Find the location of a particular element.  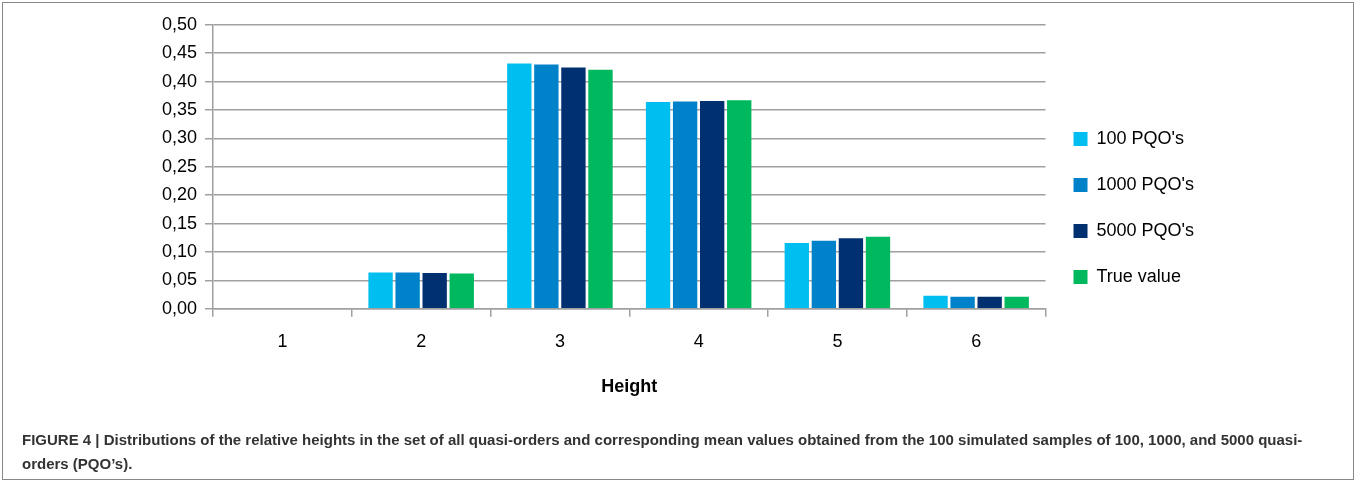

y-tick-label: 0,05 is located at coordinates (179, 279).